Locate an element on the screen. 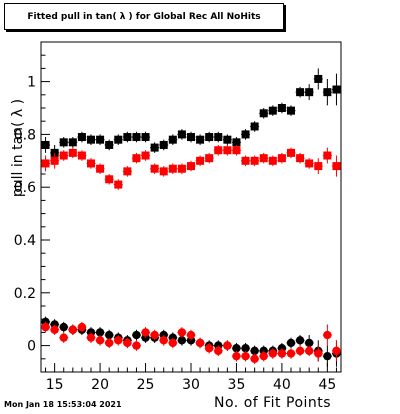  footer-timestamp: Mon Jan 18 15:53:04 2021 is located at coordinates (63, 404).